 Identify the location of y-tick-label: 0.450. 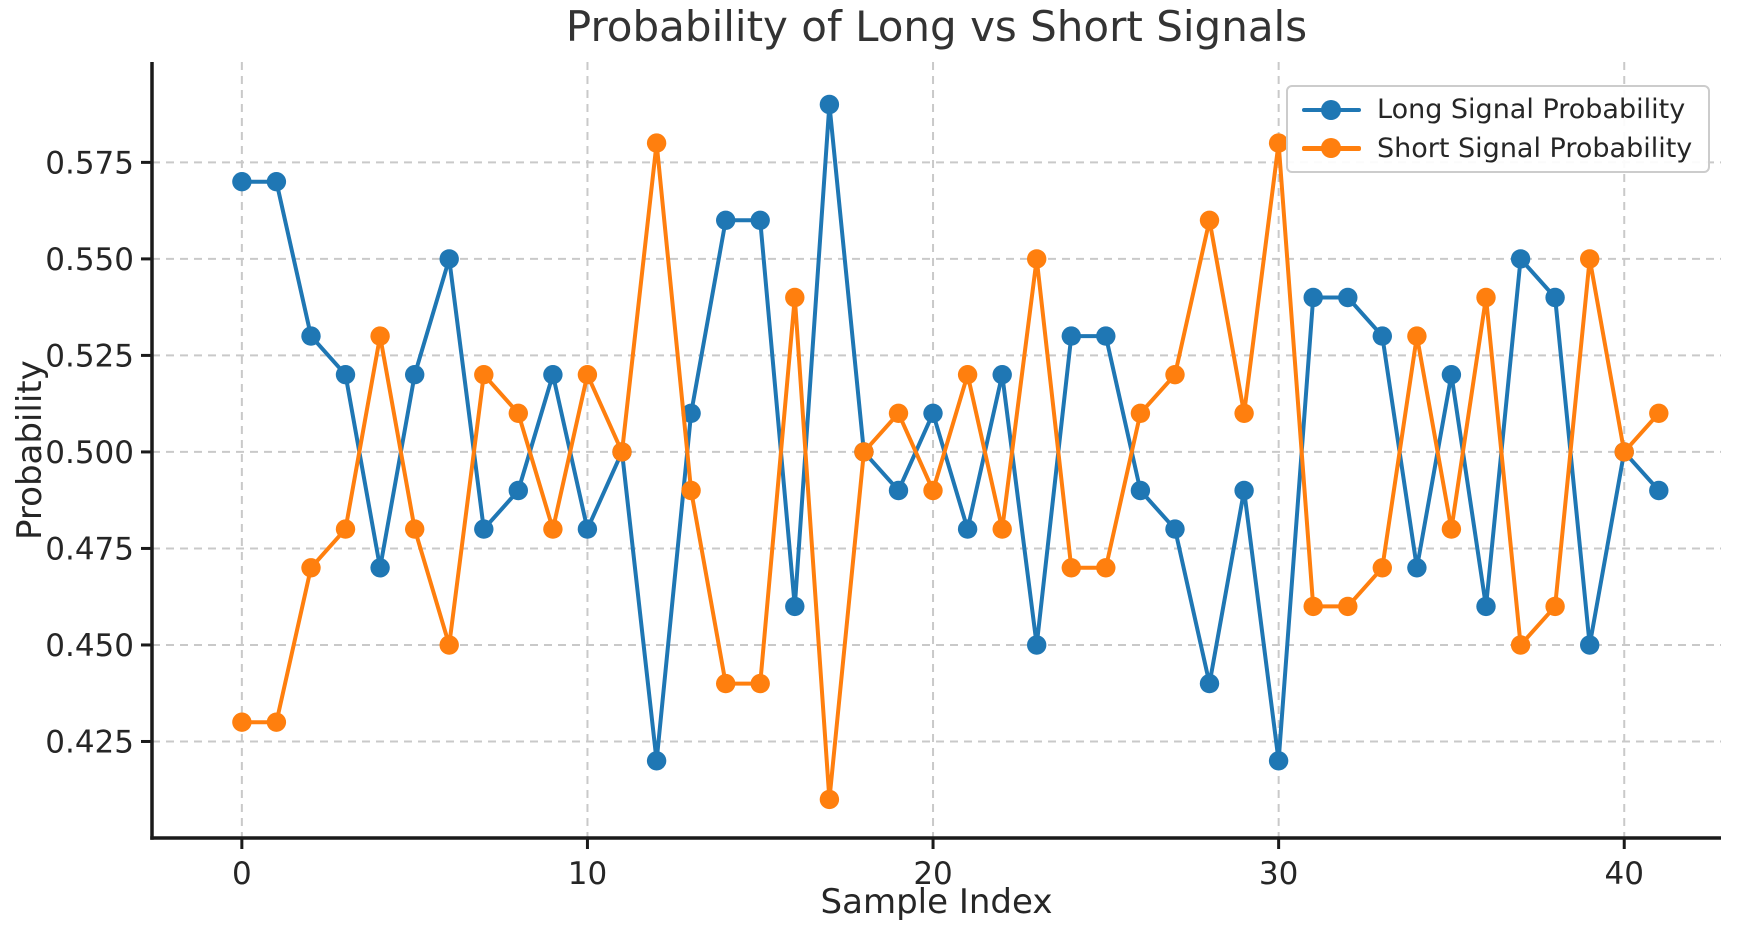
(89, 646).